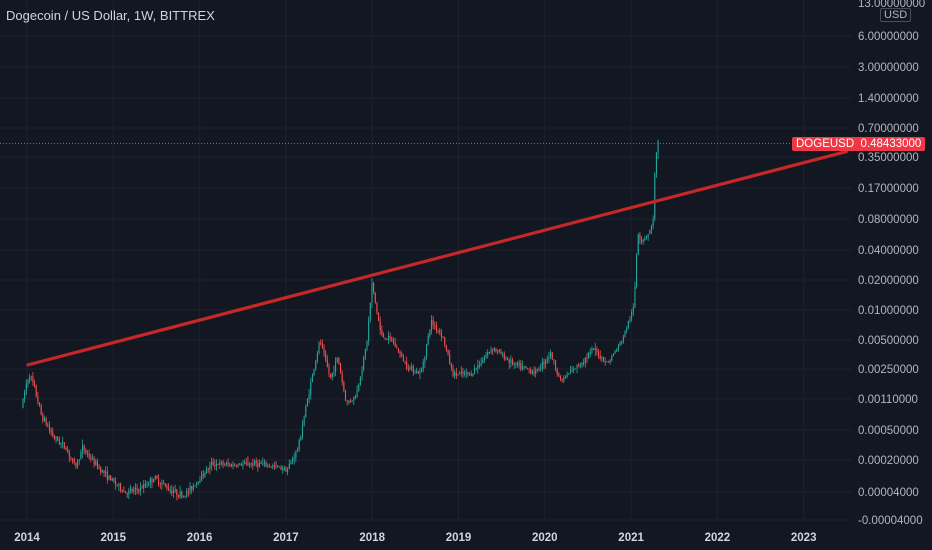 Image resolution: width=932 pixels, height=550 pixels. I want to click on last-price-value: 0.48433000, so click(891, 144).